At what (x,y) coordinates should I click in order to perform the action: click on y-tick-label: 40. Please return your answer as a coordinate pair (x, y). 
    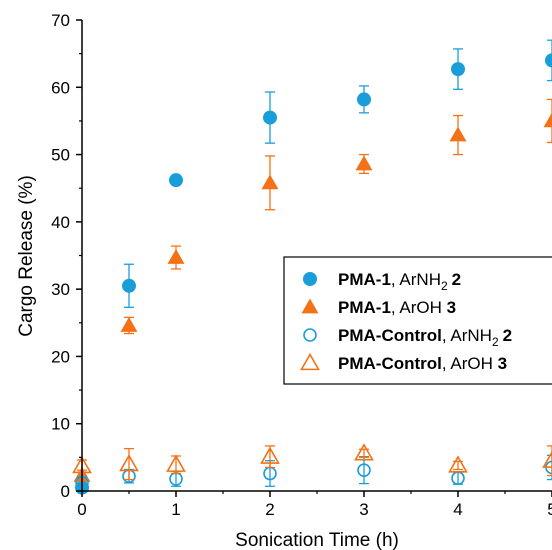
    Looking at the image, I should click on (60, 222).